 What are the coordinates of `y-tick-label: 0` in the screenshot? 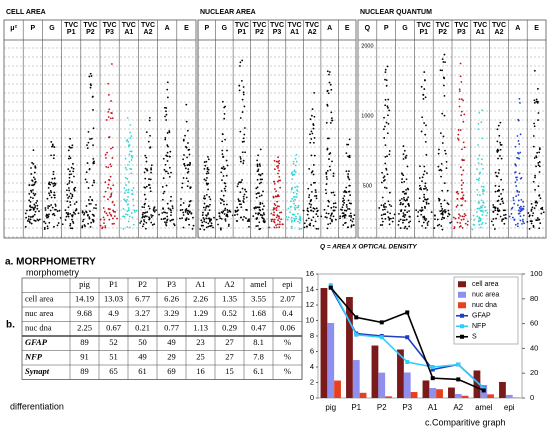 It's located at (312, 397).